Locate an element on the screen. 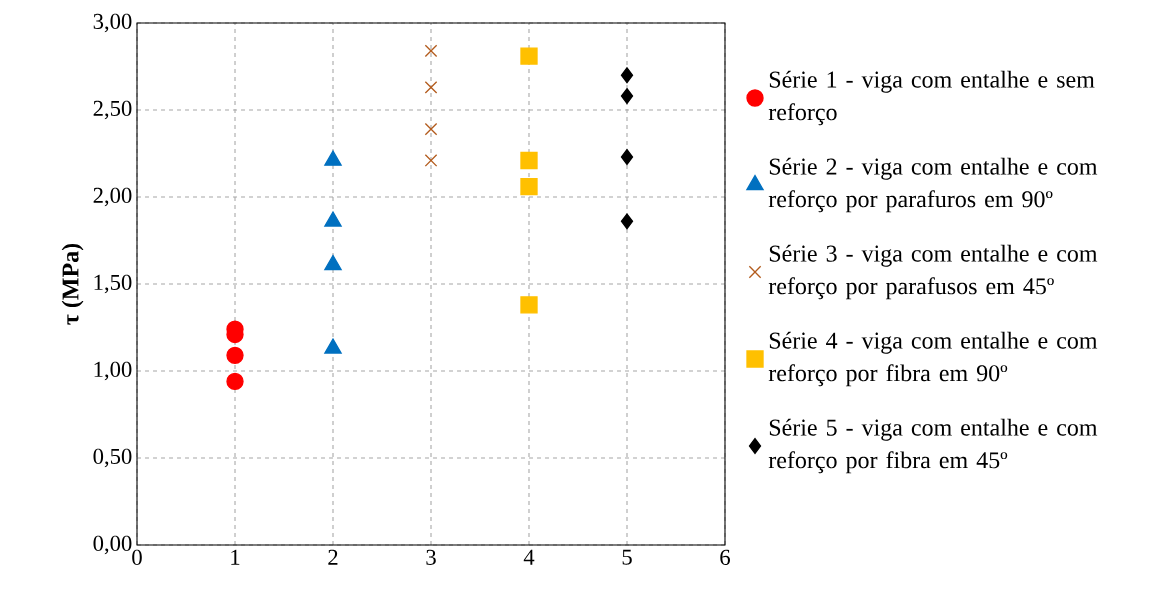 Image resolution: width=1167 pixels, height=601 pixels. y-tick-label: 3,00 is located at coordinates (112, 23).